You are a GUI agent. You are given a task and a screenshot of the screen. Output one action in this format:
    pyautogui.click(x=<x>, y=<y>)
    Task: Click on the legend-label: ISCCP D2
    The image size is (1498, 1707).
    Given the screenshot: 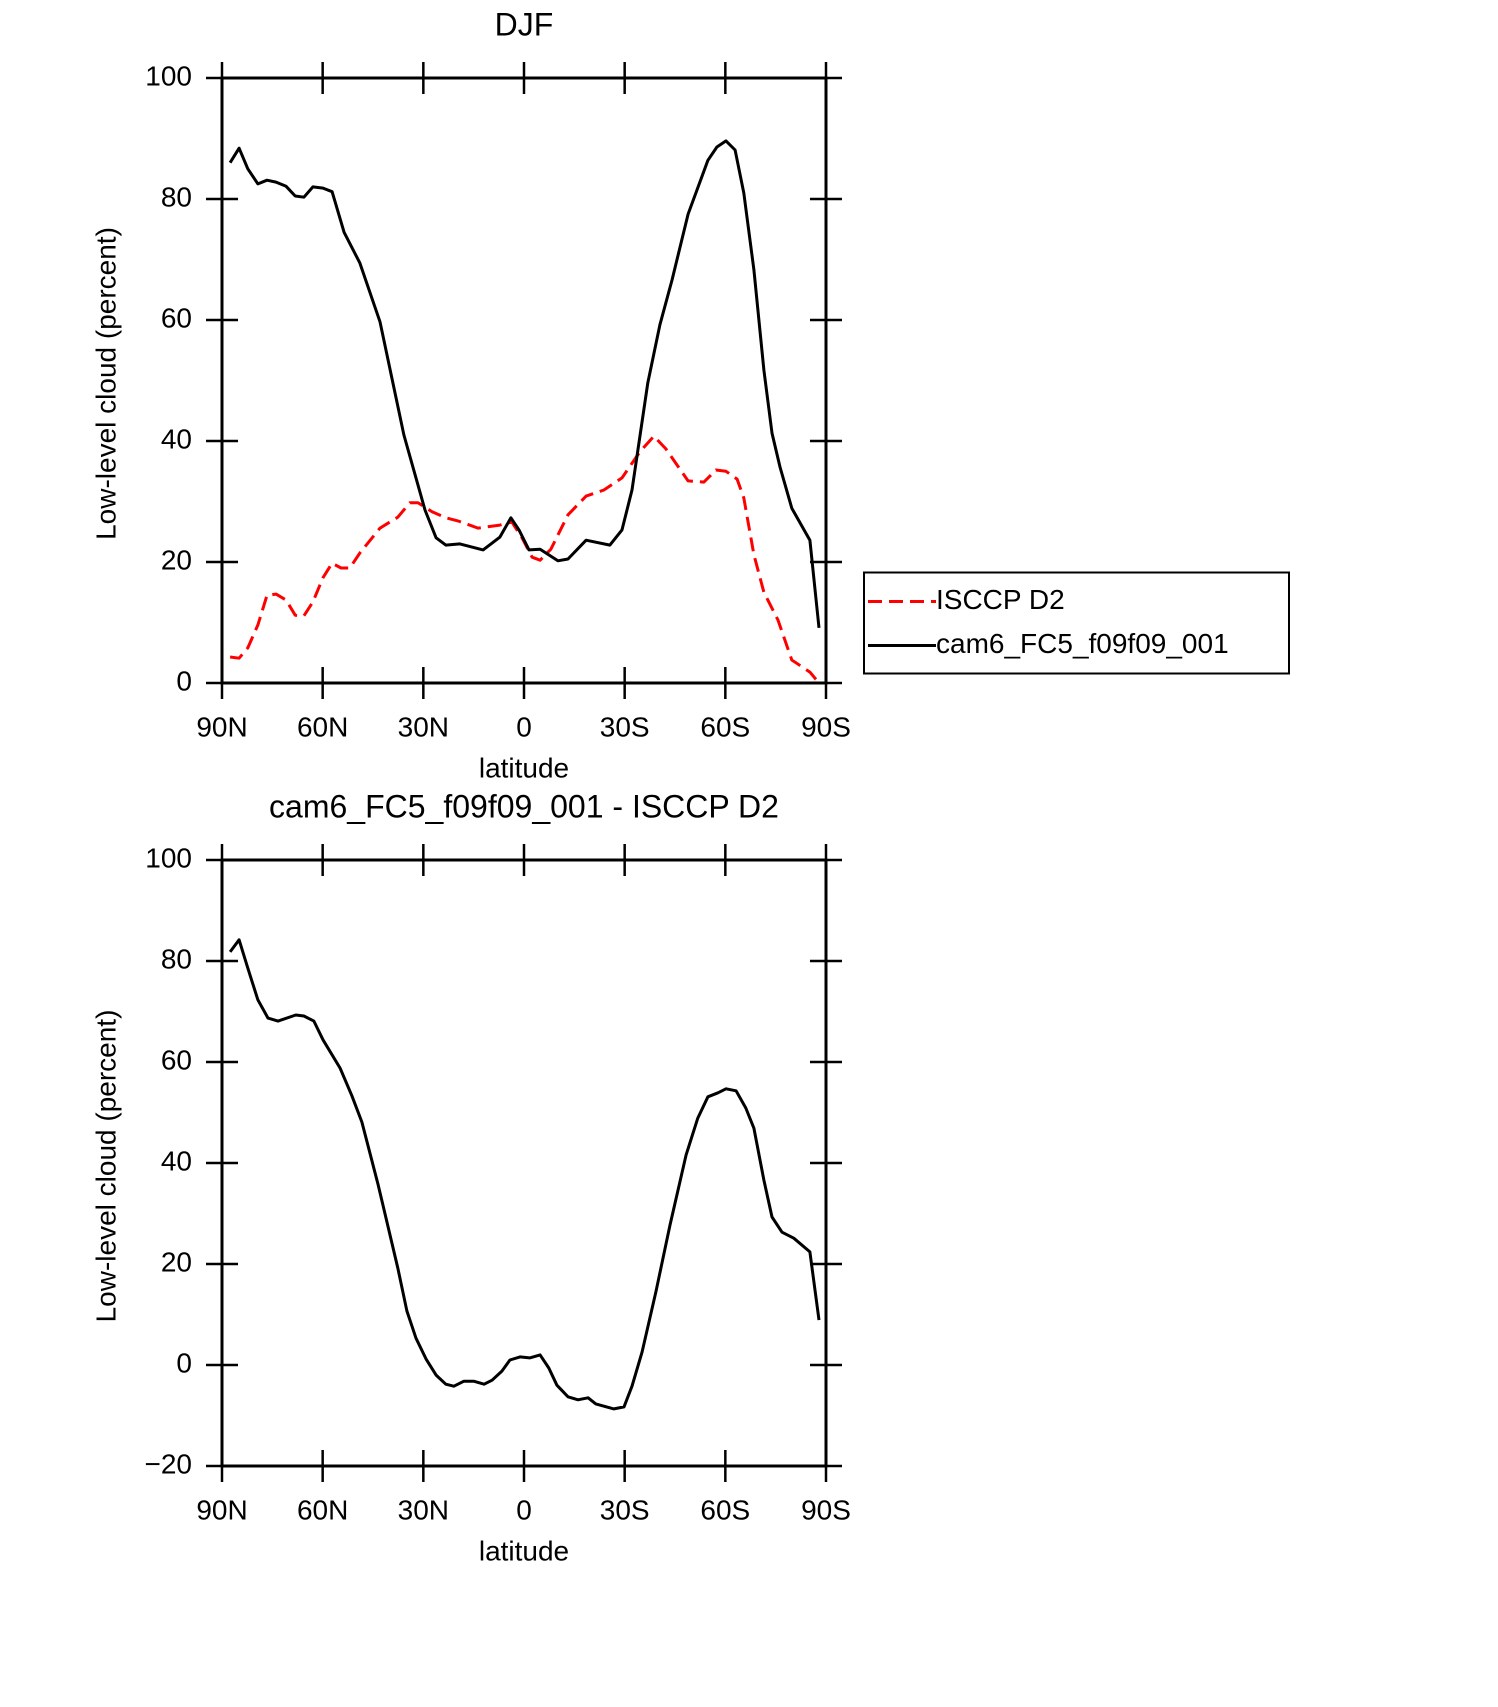 What is the action you would take?
    pyautogui.click(x=1000, y=599)
    